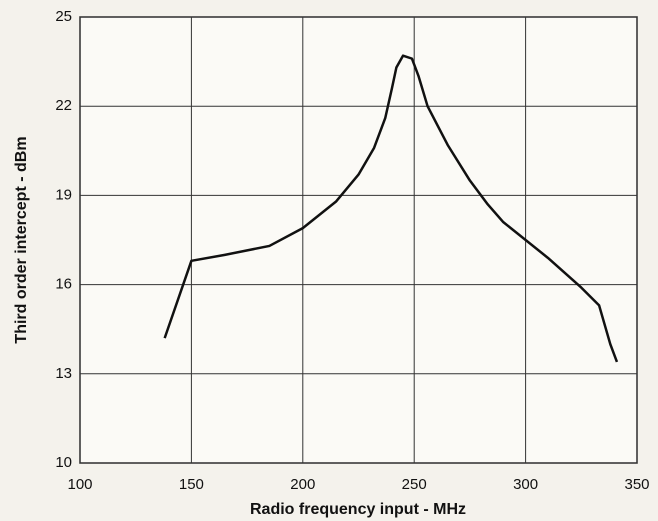  What do you see at coordinates (63, 194) in the screenshot?
I see `y-tick-label: 19` at bounding box center [63, 194].